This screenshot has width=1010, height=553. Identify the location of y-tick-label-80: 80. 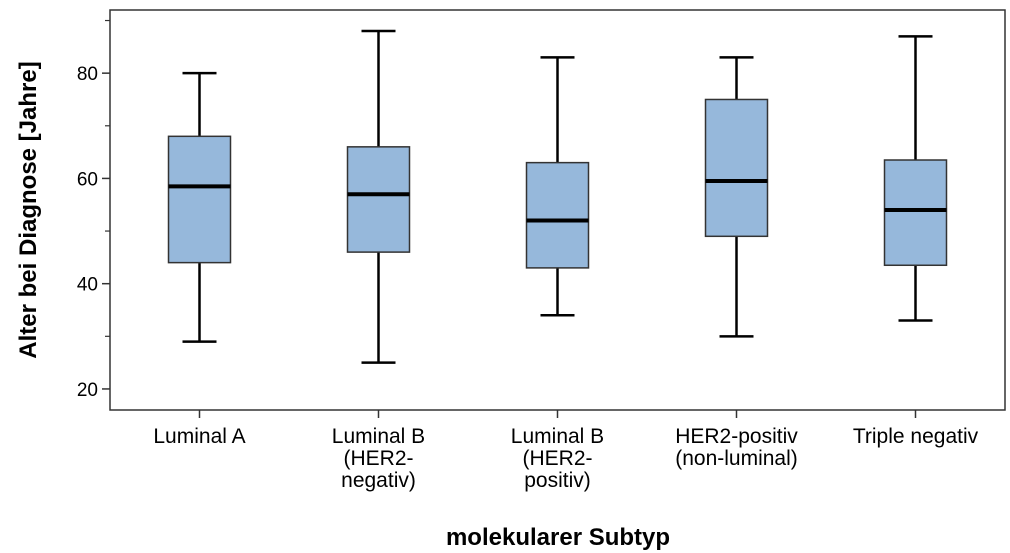
(87, 74).